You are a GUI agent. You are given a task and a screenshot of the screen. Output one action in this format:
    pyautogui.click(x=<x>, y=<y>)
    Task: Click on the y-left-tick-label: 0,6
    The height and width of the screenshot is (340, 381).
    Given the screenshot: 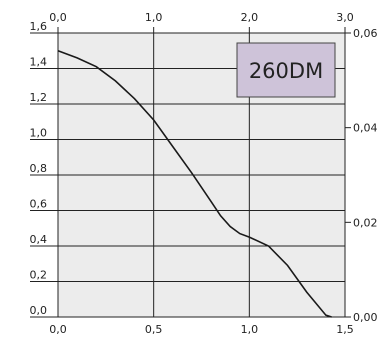 What is the action you would take?
    pyautogui.click(x=39, y=204)
    